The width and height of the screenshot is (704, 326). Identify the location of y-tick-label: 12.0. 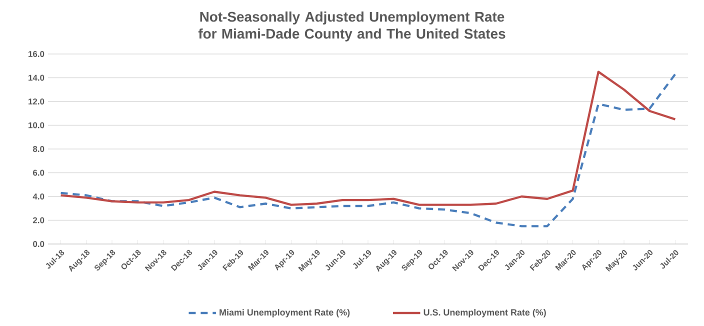
(36, 101).